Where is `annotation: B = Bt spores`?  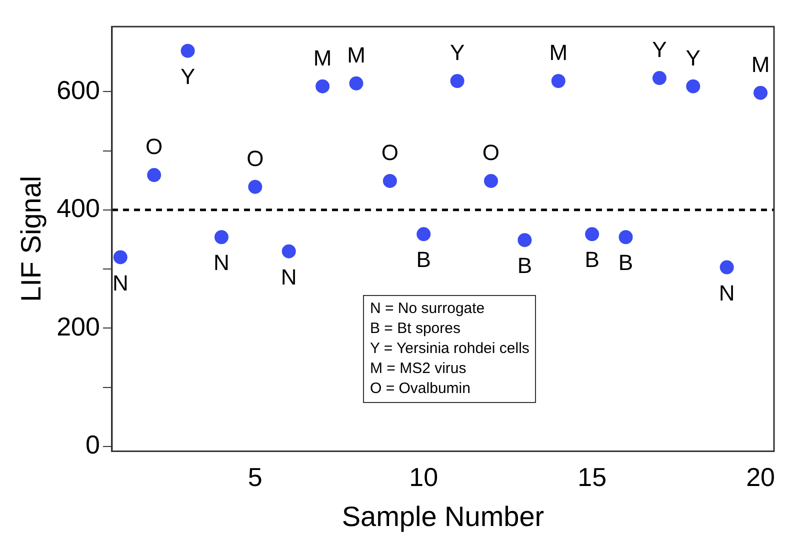 annotation: B = Bt spores is located at coordinates (416, 329).